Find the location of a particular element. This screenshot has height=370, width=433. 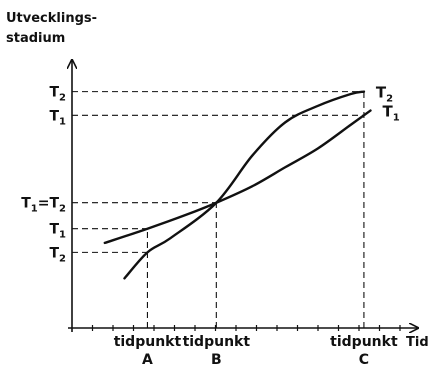

y-axis-title-line-2: stadium is located at coordinates (35, 38).